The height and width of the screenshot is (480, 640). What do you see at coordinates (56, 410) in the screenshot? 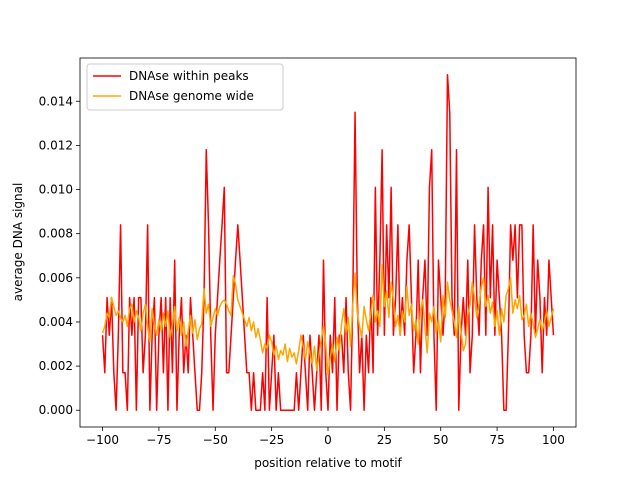
I see `y-tick-label: 0.000` at bounding box center [56, 410].